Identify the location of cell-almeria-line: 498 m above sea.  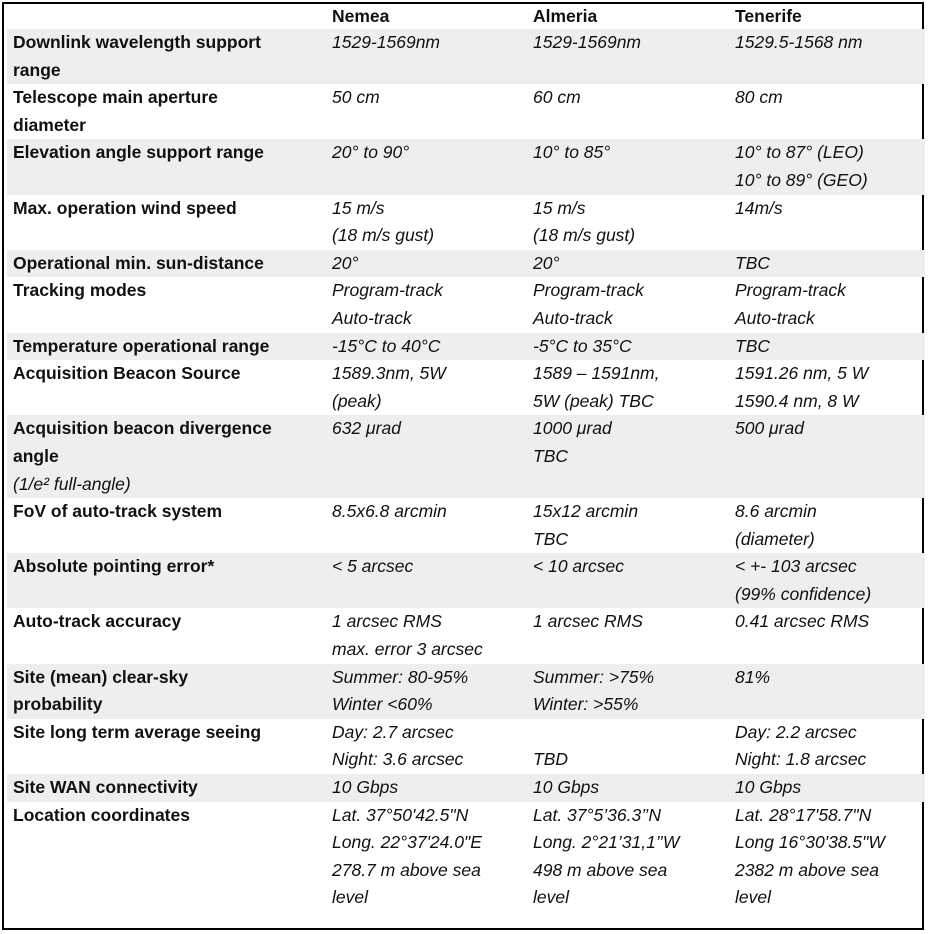
(600, 869).